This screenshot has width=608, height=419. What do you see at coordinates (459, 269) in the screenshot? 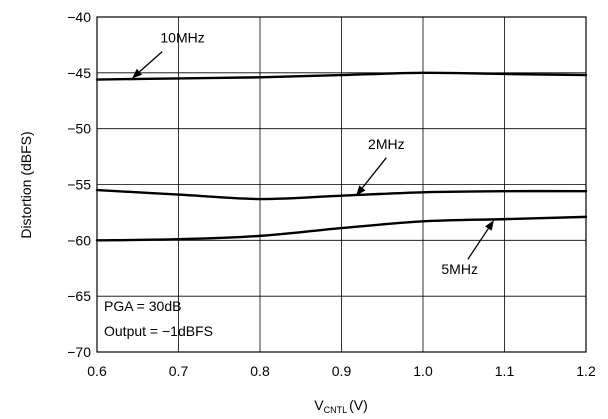
I see `series-label-5mhz: 5MHz` at bounding box center [459, 269].